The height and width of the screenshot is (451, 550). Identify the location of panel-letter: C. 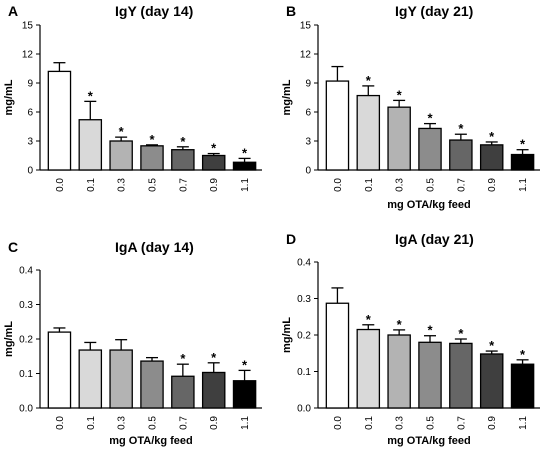
(13, 247).